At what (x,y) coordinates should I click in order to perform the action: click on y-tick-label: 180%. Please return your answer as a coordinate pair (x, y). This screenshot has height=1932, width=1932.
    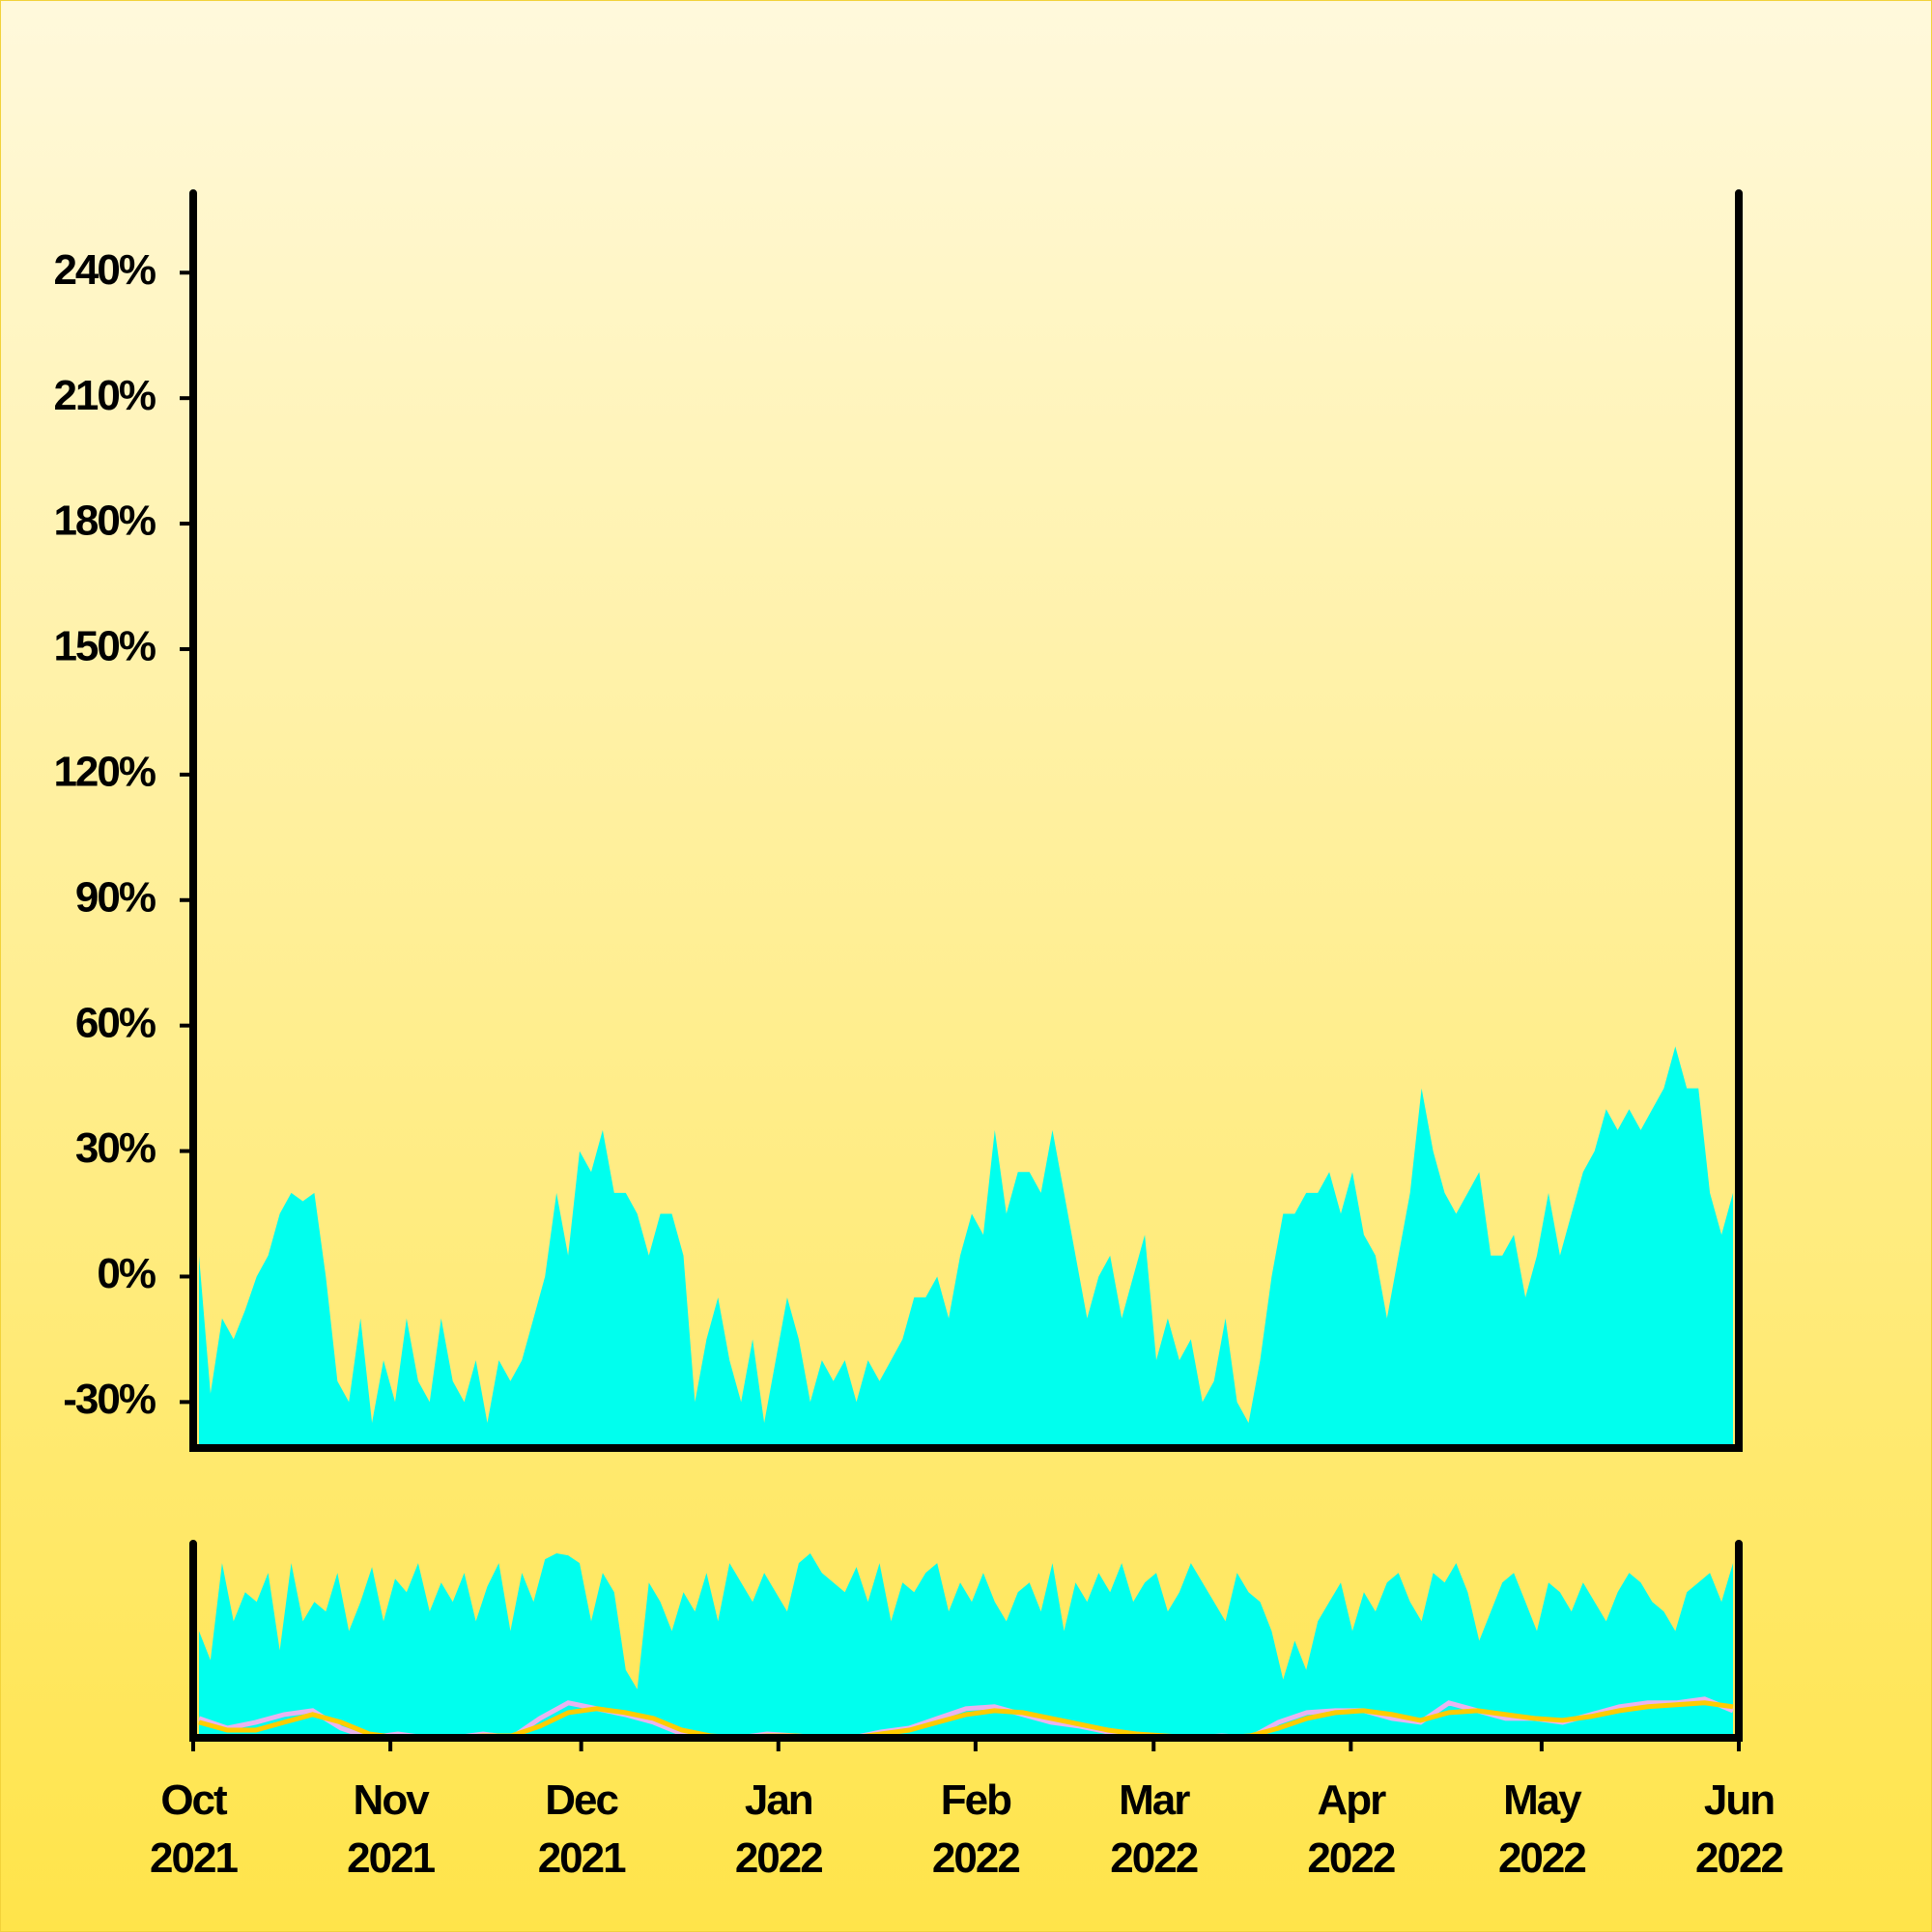
    Looking at the image, I should click on (104, 521).